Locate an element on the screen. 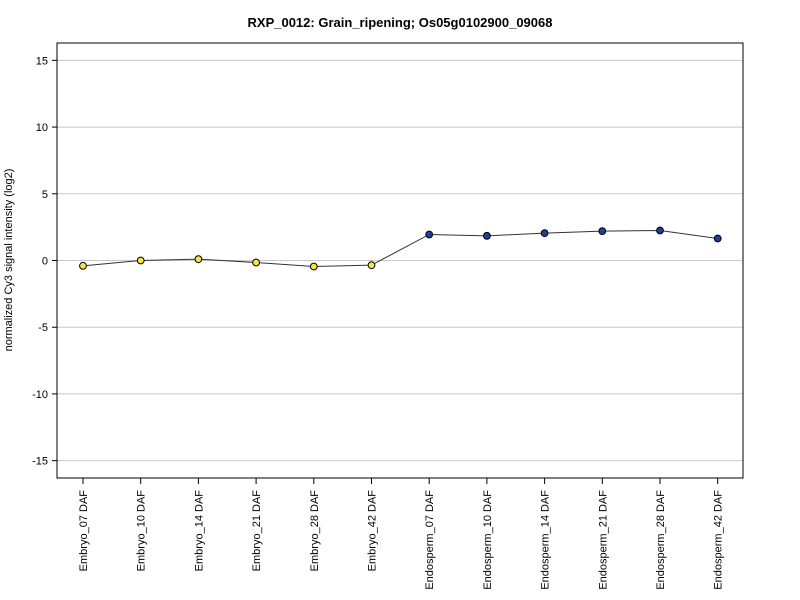 This screenshot has height=600, width=800. x-tick-label: Endosperm_21 DAF is located at coordinates (603, 540).